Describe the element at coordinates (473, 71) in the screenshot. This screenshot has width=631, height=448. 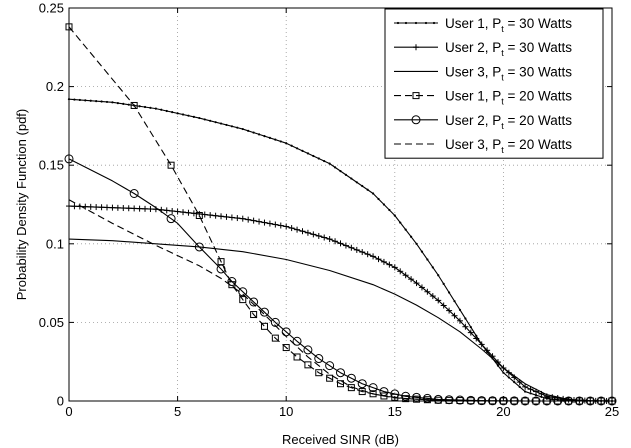
I see `legend-label-prefix: User 3, P` at that location.